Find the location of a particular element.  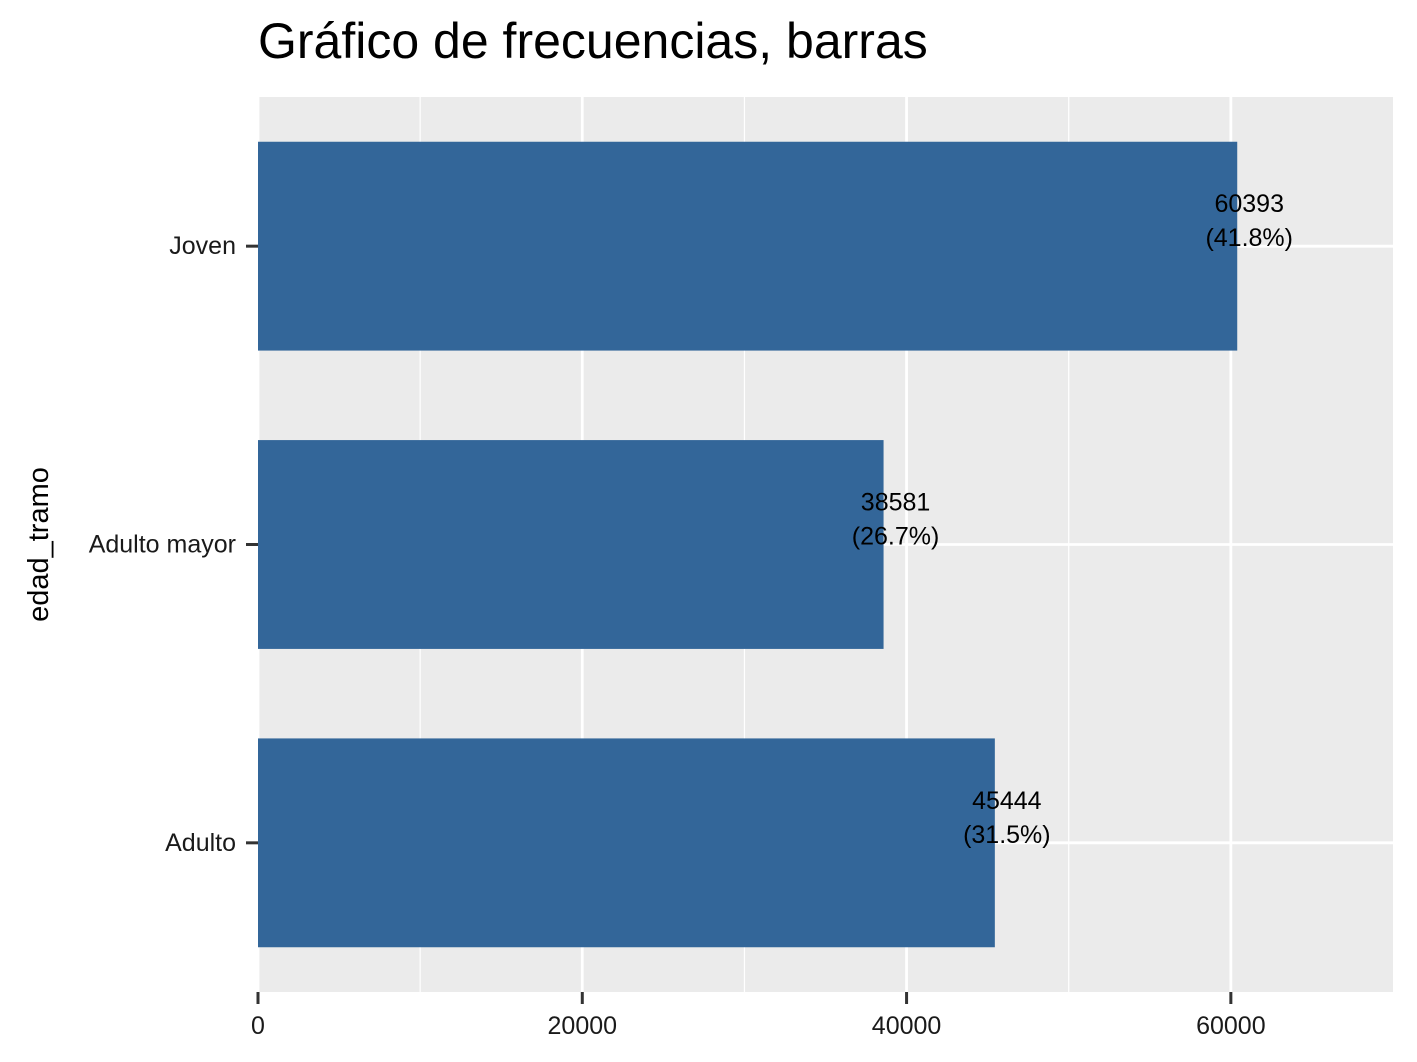

data-label-value: 38581 is located at coordinates (896, 503).